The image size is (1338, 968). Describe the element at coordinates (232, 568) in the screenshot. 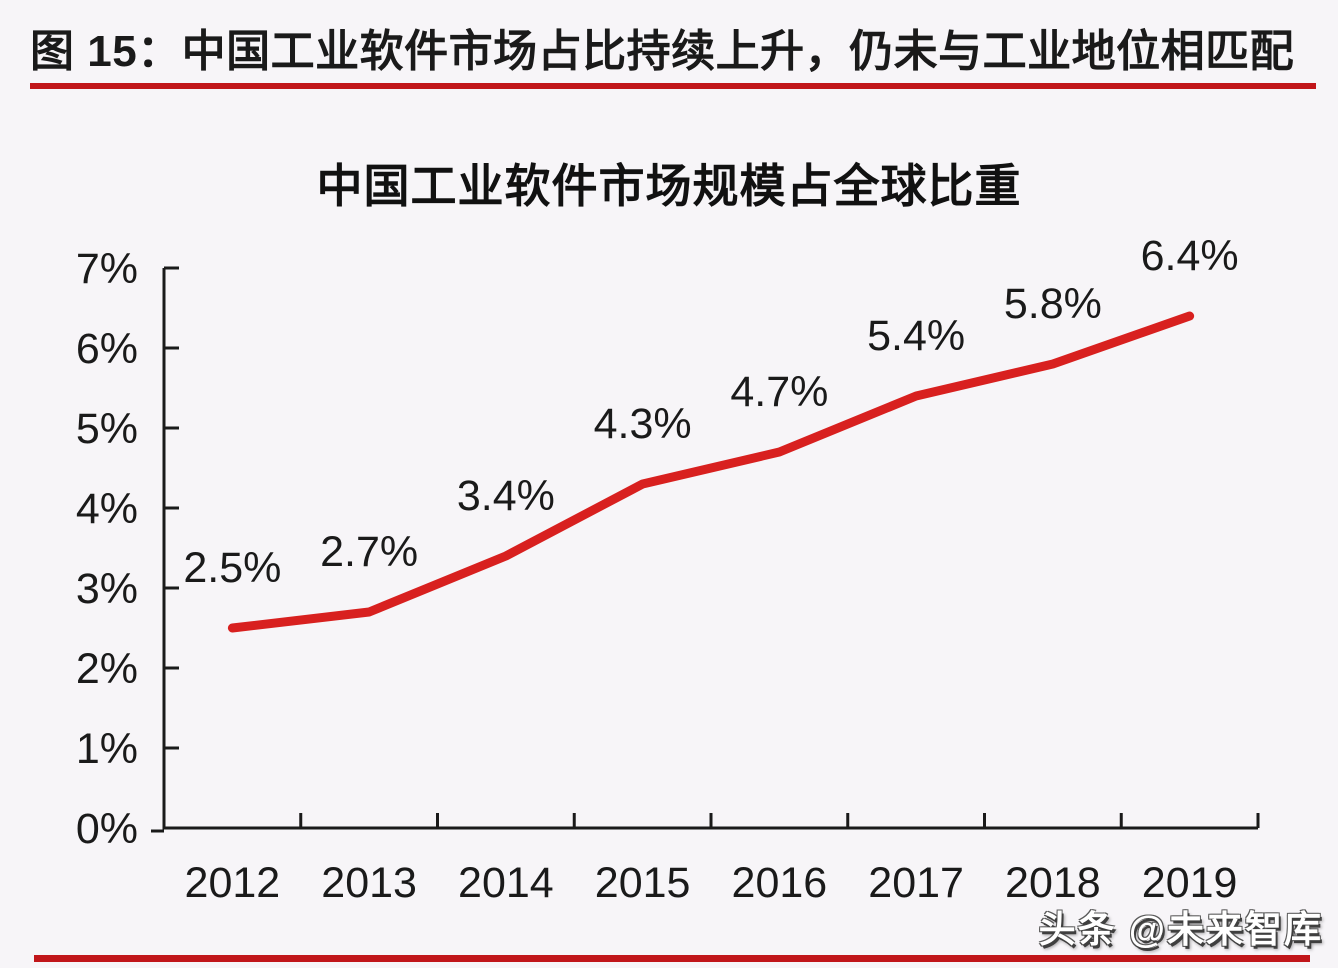

I see `data-label: 2.5%` at that location.